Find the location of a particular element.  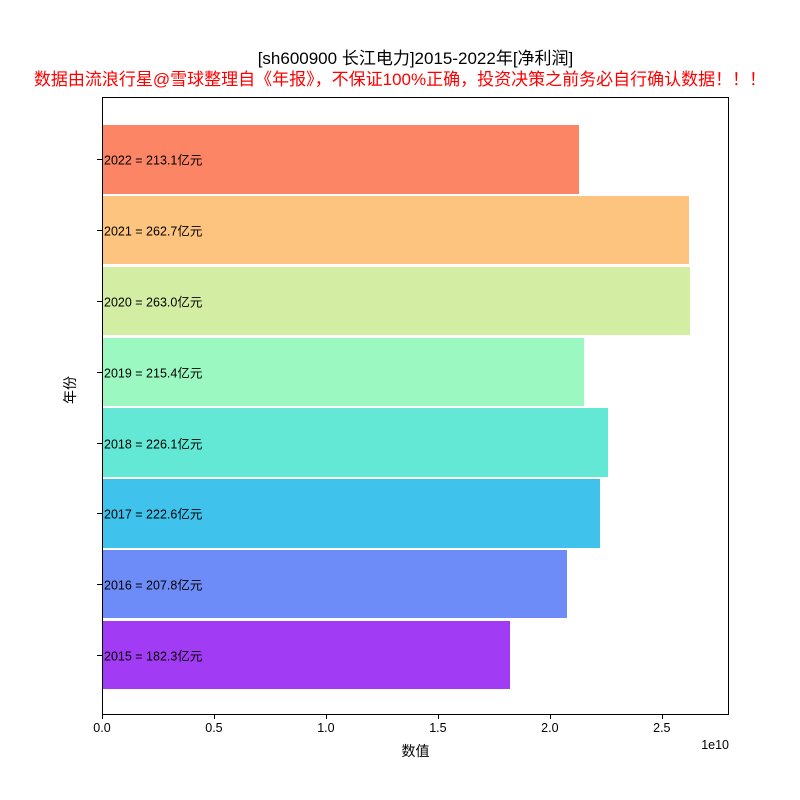

bar-2018 is located at coordinates (355, 442).